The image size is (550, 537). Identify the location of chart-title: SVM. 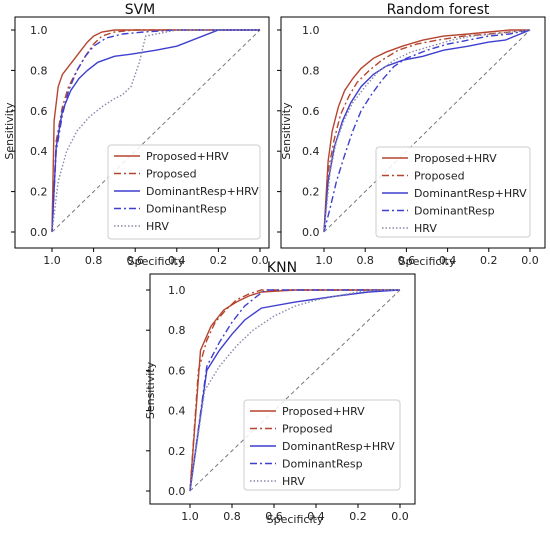
(140, 10).